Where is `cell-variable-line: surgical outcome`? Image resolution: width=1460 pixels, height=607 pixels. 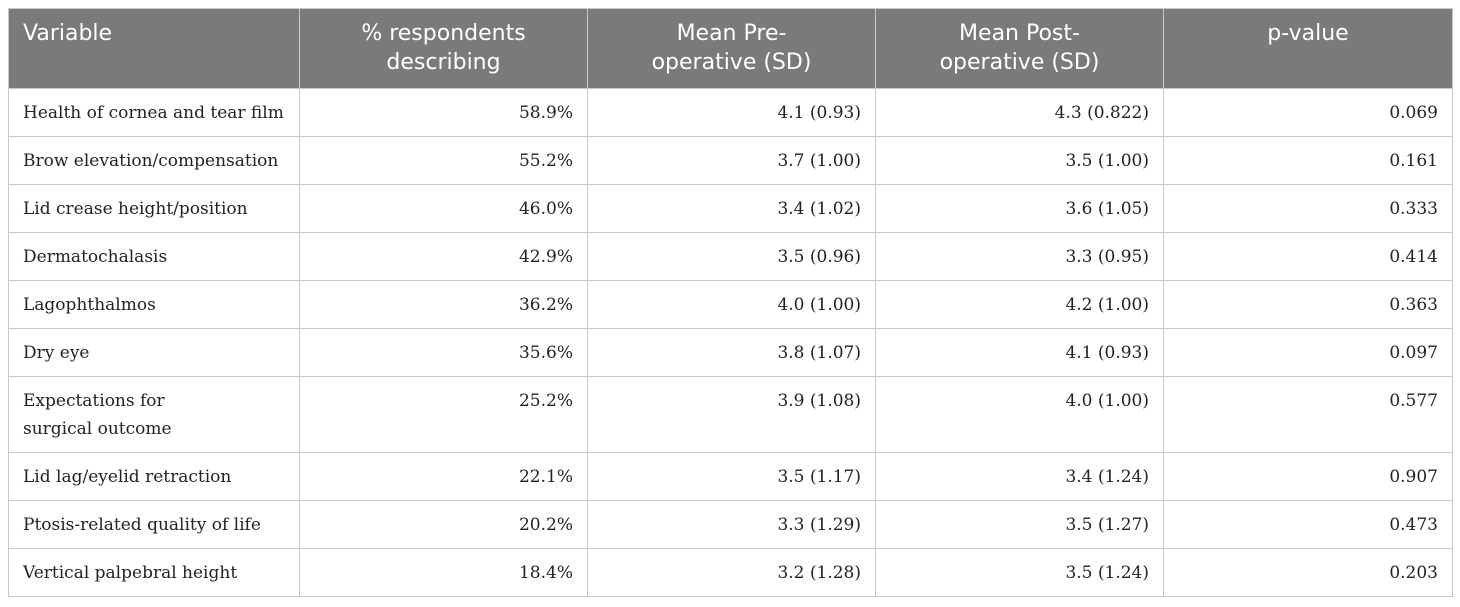 cell-variable-line: surgical outcome is located at coordinates (97, 429).